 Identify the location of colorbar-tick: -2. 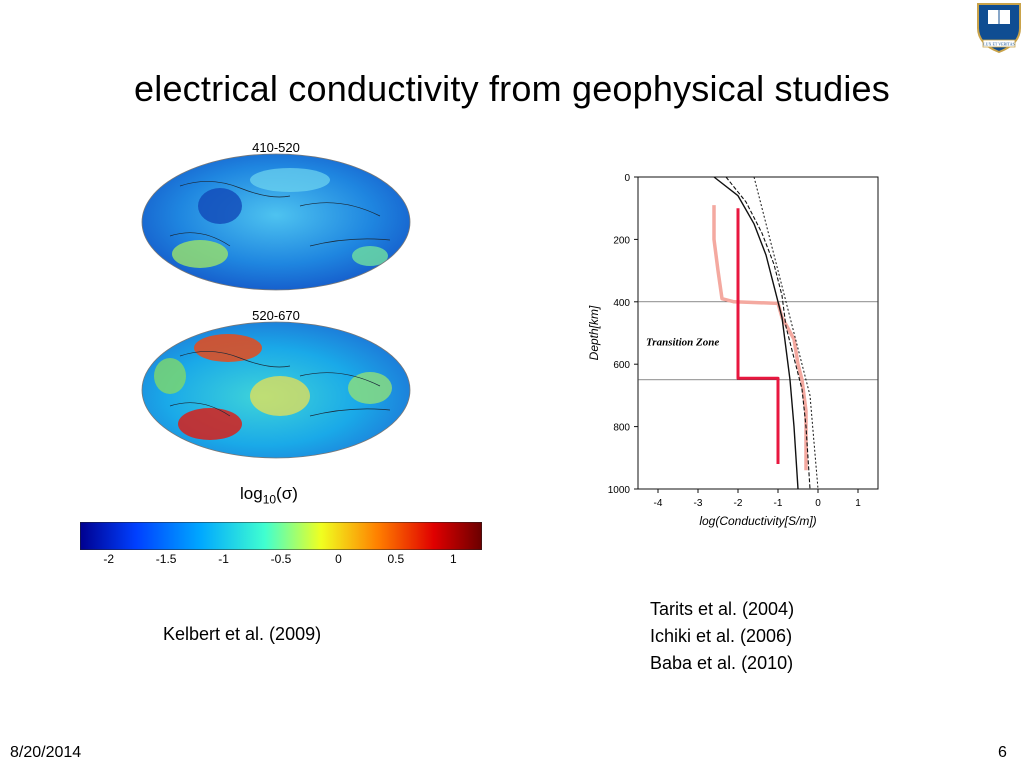
(109, 559).